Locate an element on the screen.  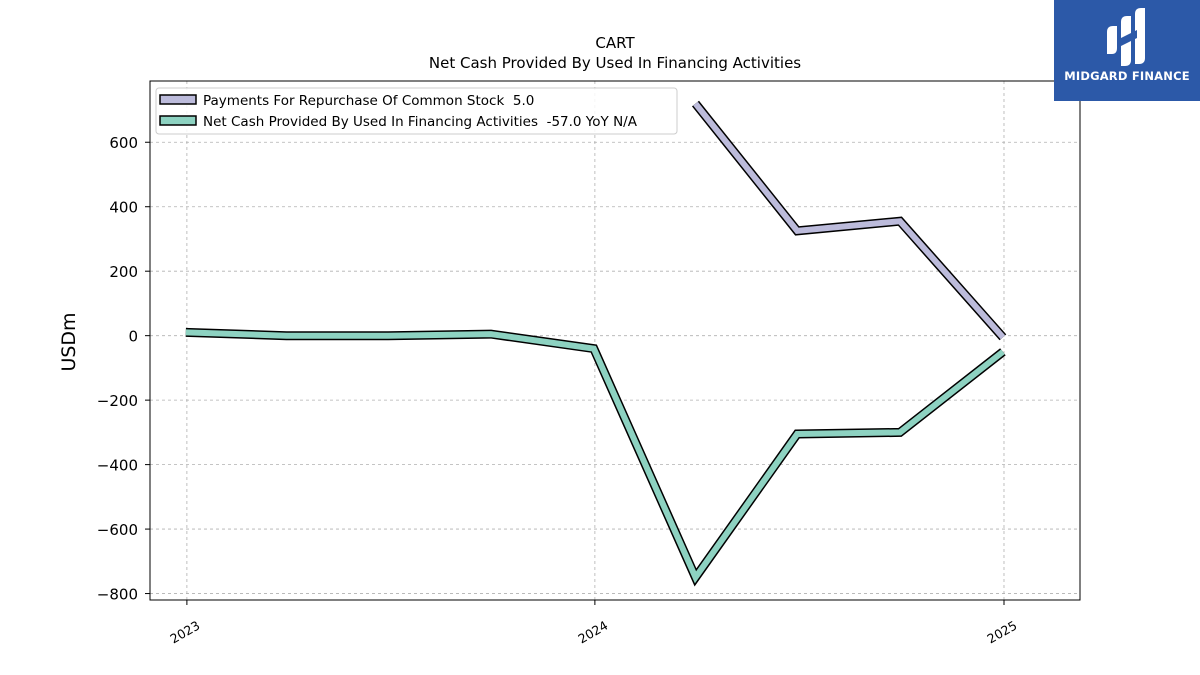
y-tick-label: −200 is located at coordinates (117, 401).